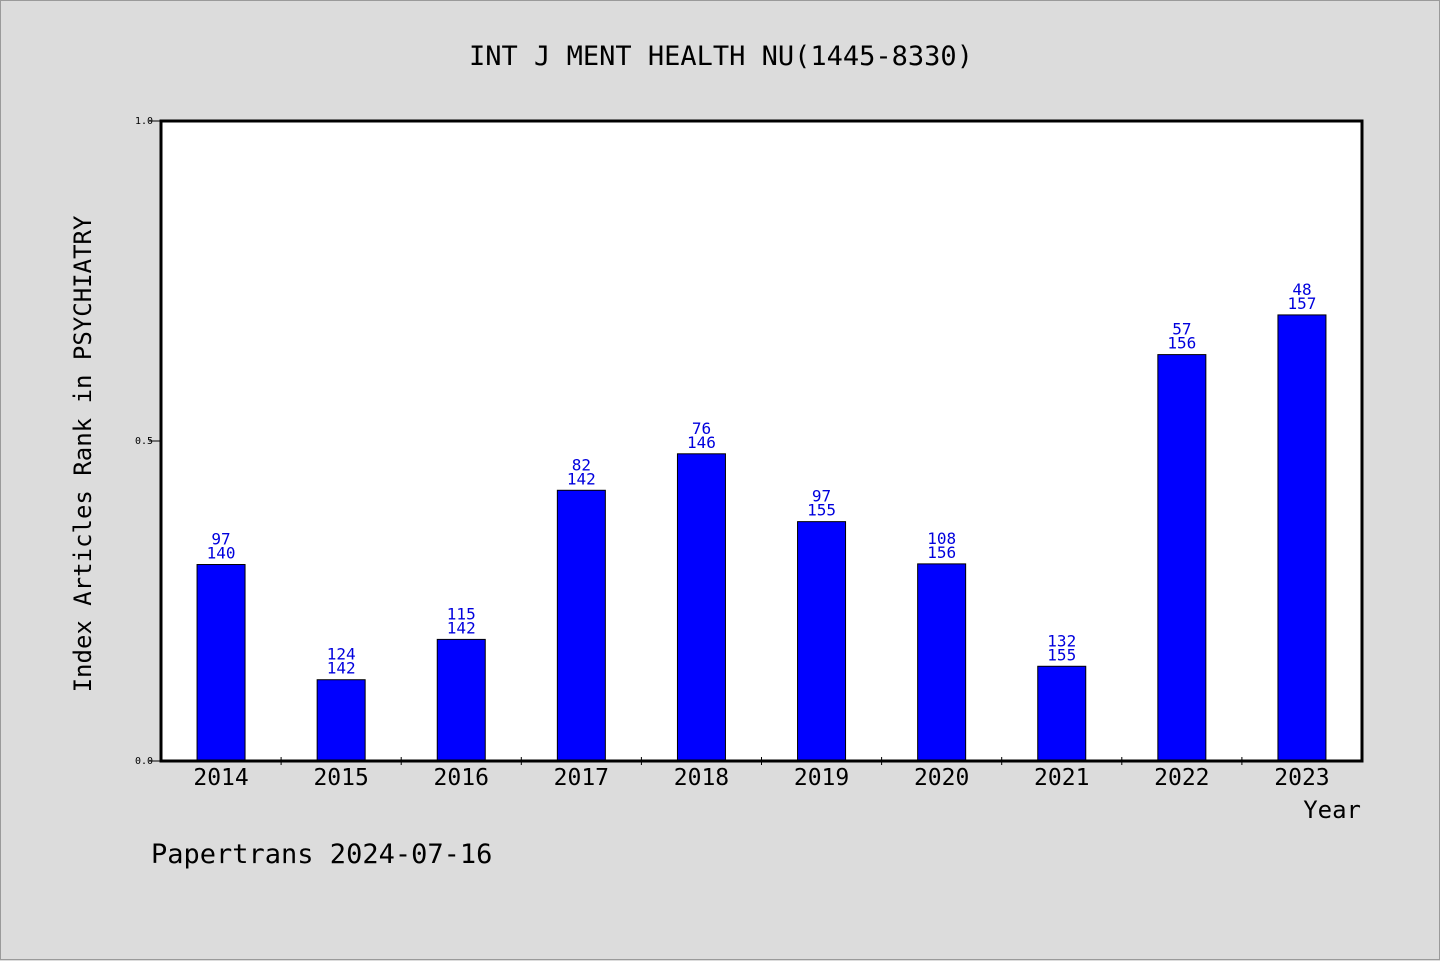  What do you see at coordinates (1301, 778) in the screenshot?
I see `x-tick-label: 2023` at bounding box center [1301, 778].